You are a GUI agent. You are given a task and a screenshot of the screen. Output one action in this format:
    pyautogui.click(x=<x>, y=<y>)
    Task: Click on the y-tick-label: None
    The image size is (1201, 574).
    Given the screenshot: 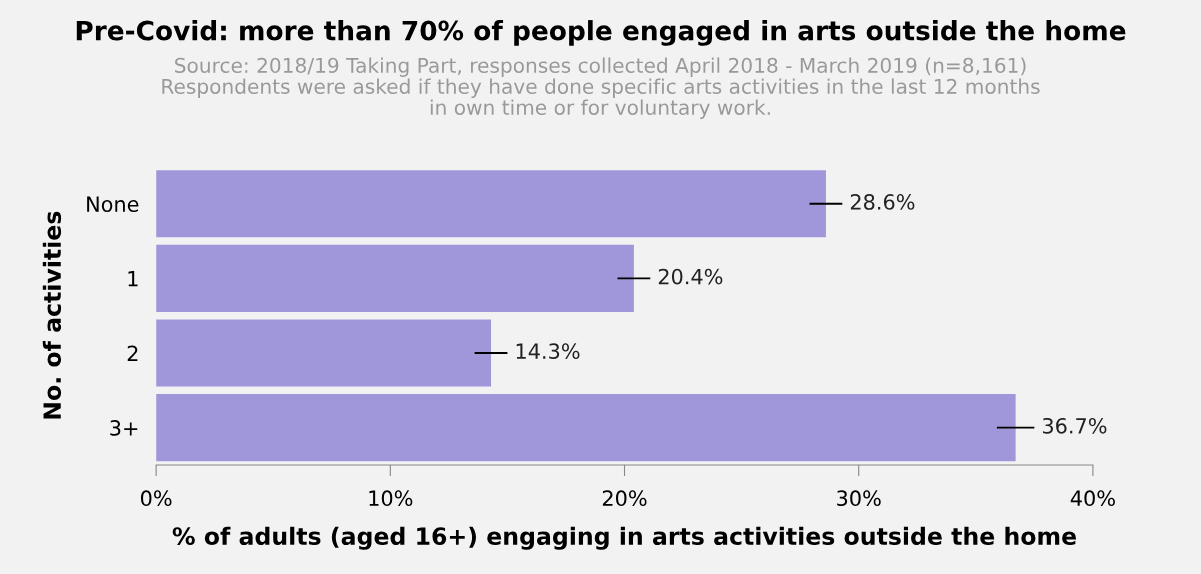 What is the action you would take?
    pyautogui.click(x=113, y=204)
    